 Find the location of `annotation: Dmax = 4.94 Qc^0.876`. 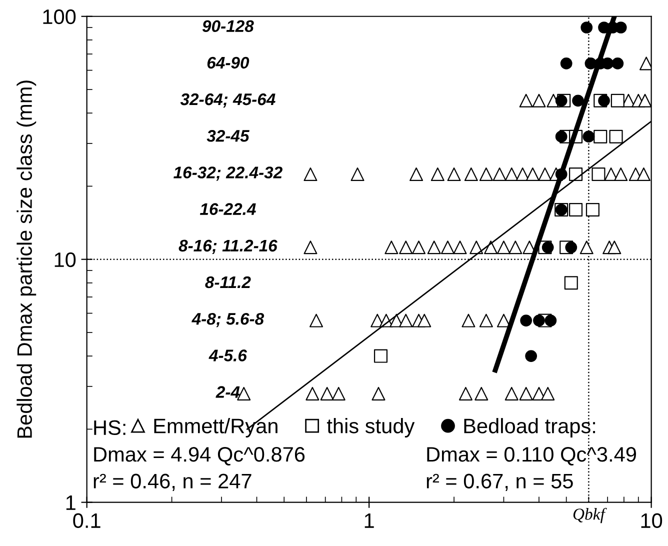

annotation: Dmax = 4.94 Qc^0.876 is located at coordinates (199, 456).